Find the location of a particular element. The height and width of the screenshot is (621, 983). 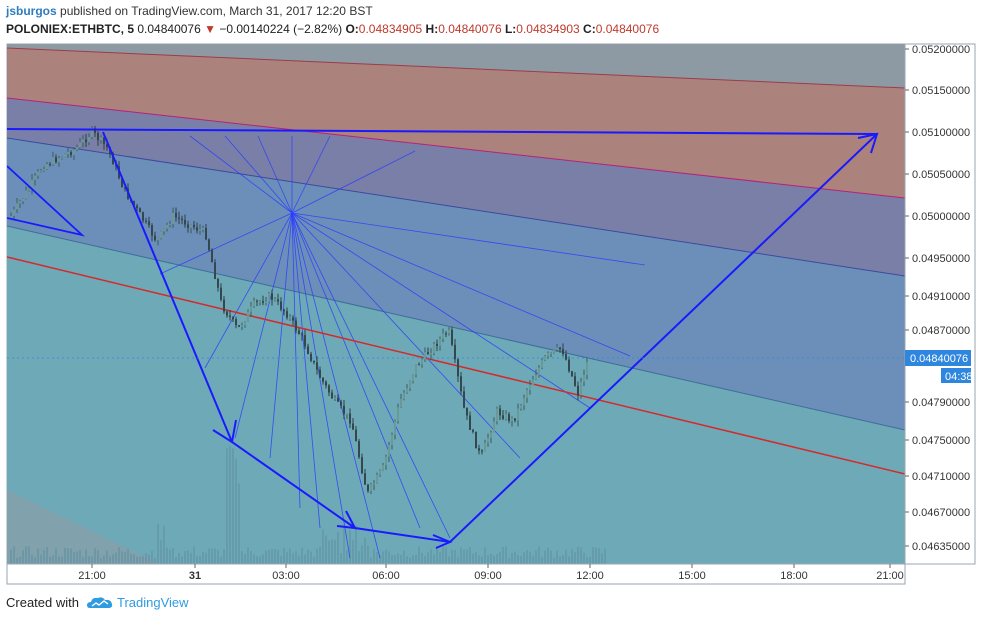

countdown-tag is located at coordinates (956, 375).